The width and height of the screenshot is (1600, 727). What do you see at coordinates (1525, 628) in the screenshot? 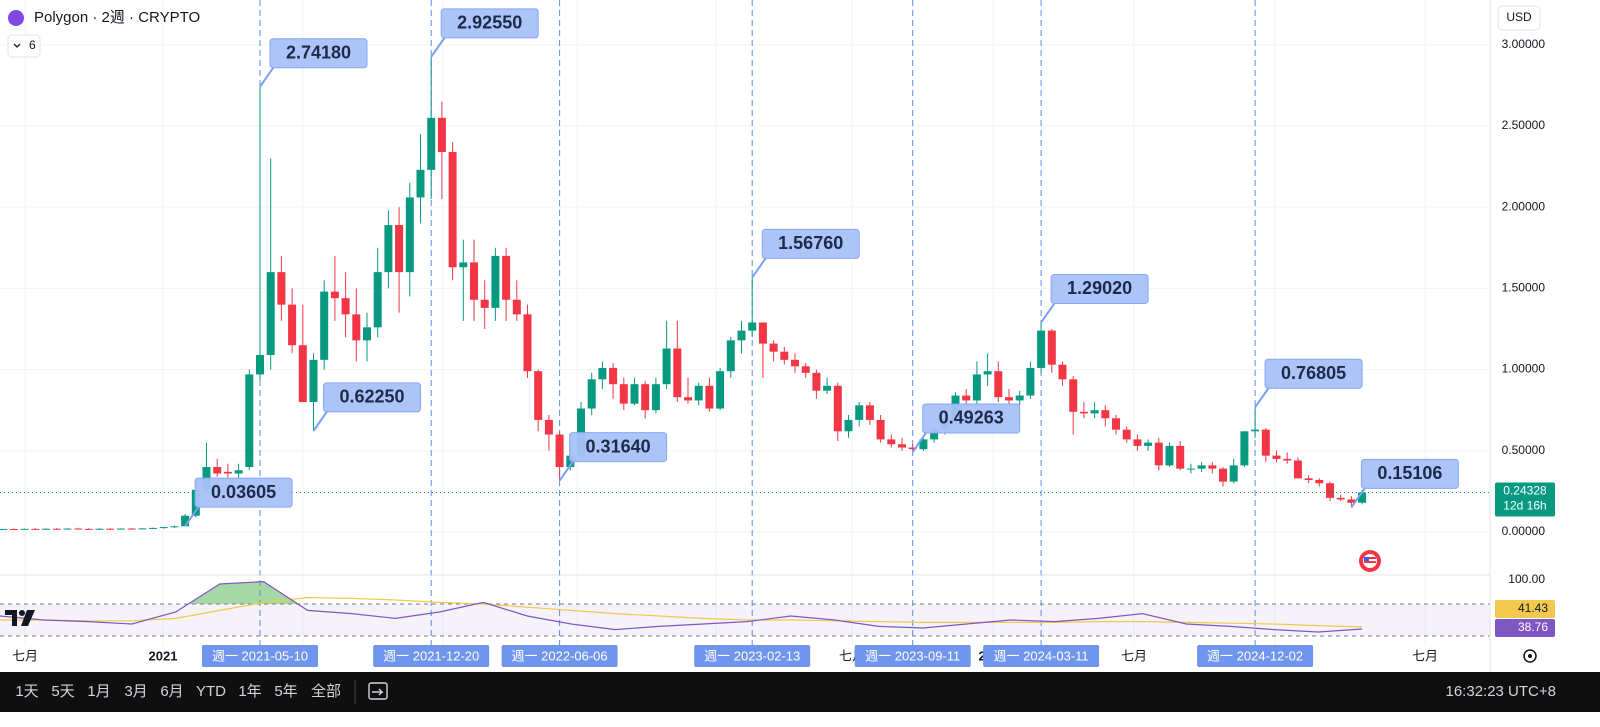
I see `indicator-value-box` at bounding box center [1525, 628].